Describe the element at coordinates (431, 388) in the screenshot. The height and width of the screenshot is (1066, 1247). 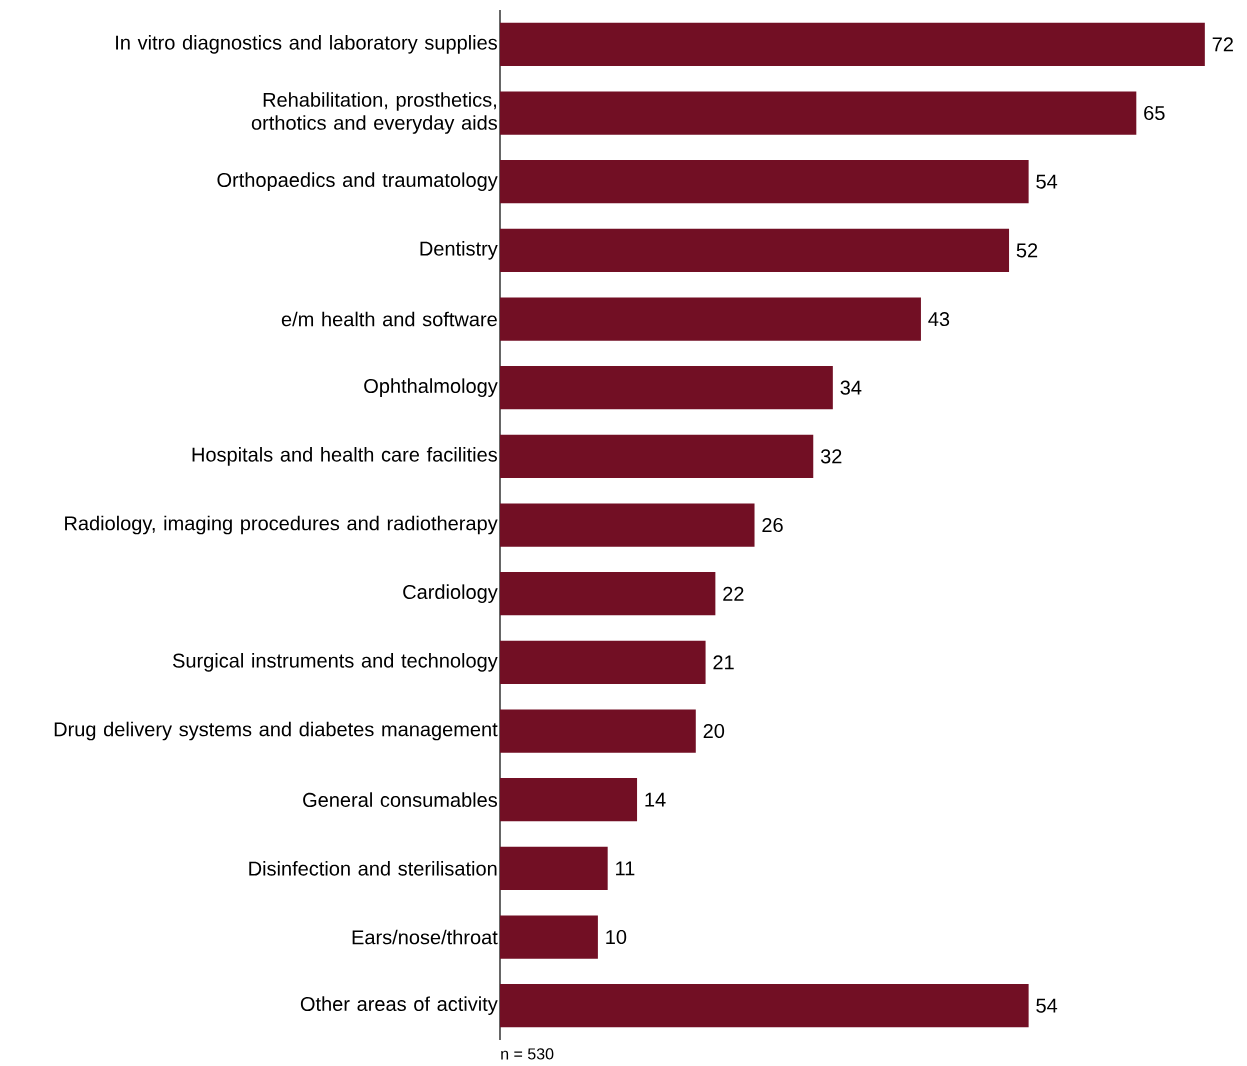
I see `y-tick-label: Ophthalmology` at that location.